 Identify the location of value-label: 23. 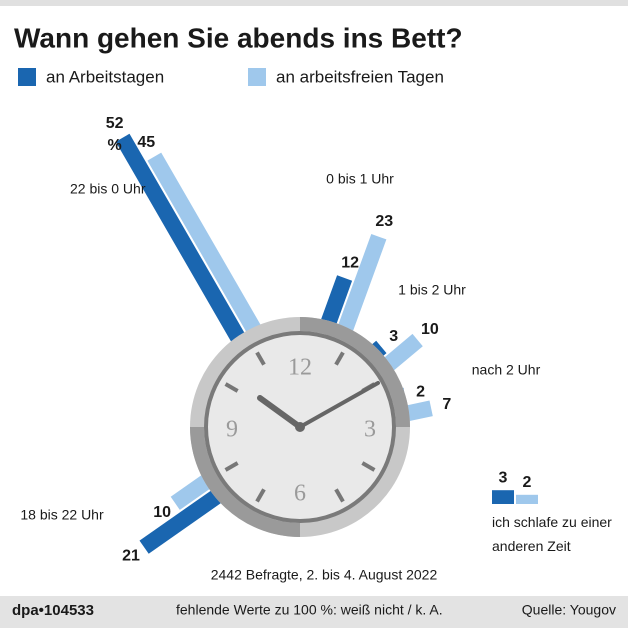
(384, 221).